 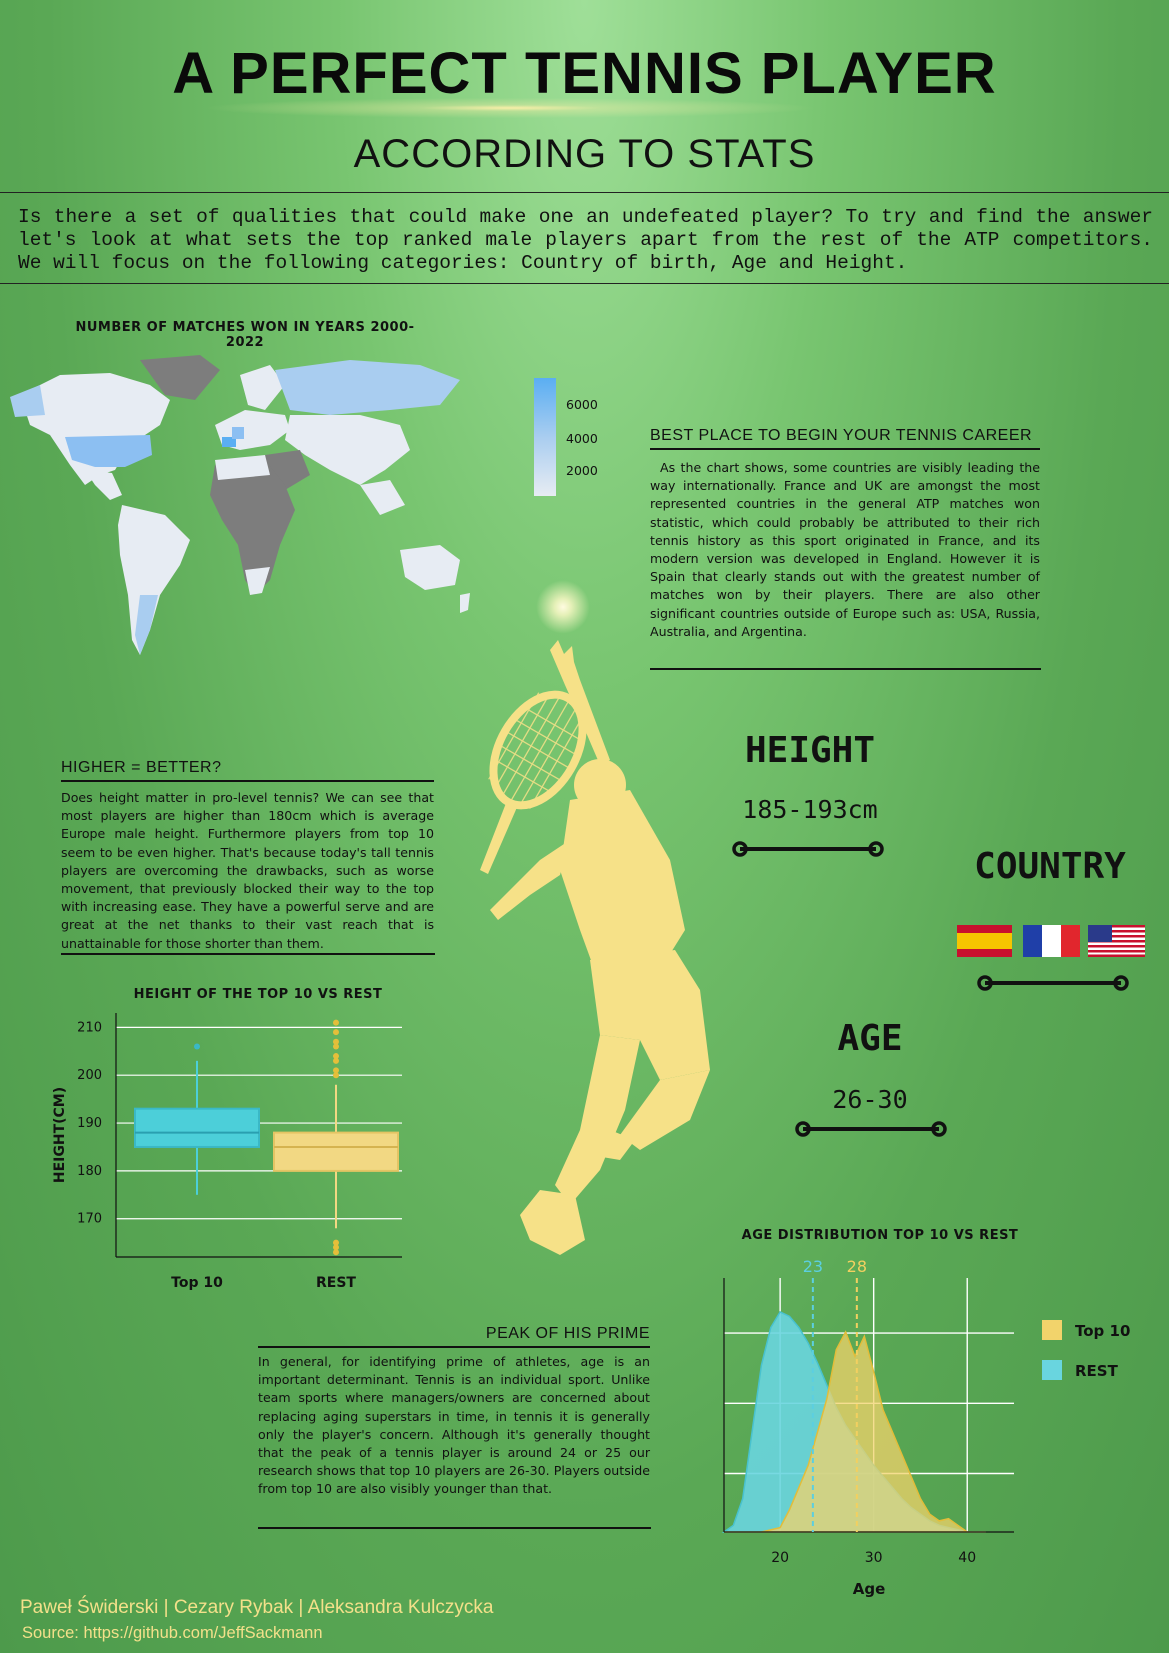 What do you see at coordinates (238, 433) in the screenshot?
I see `map-region-france` at bounding box center [238, 433].